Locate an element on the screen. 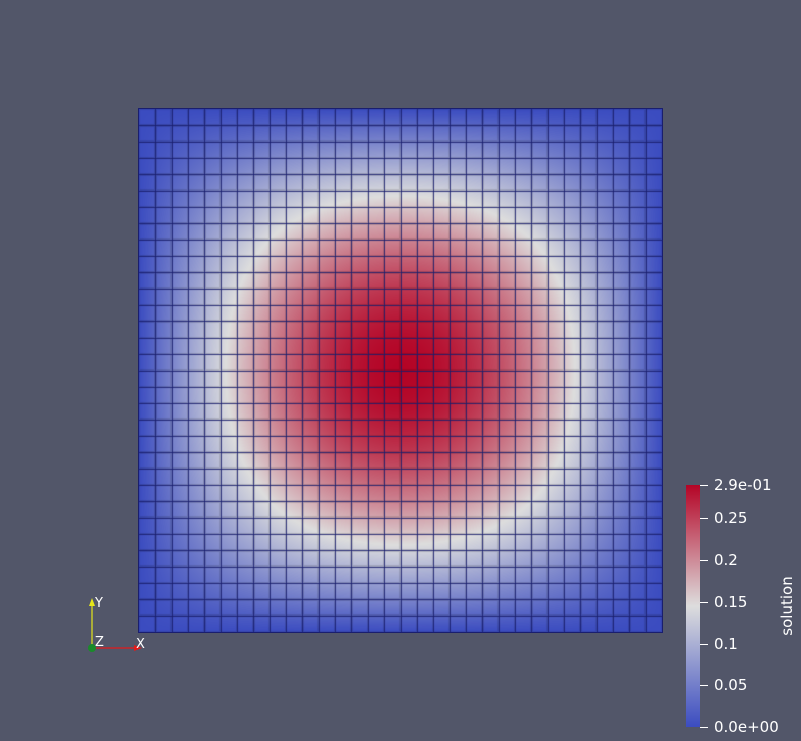 The width and height of the screenshot is (801, 741). x-axis-label: X is located at coordinates (140, 644).